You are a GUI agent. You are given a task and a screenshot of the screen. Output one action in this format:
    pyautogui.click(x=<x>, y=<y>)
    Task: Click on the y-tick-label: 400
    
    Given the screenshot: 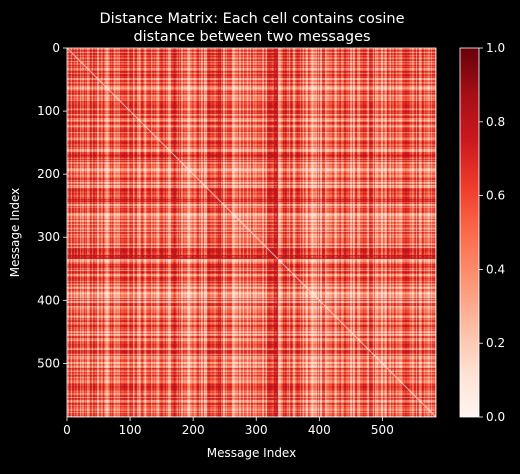 What is the action you would take?
    pyautogui.click(x=48, y=300)
    